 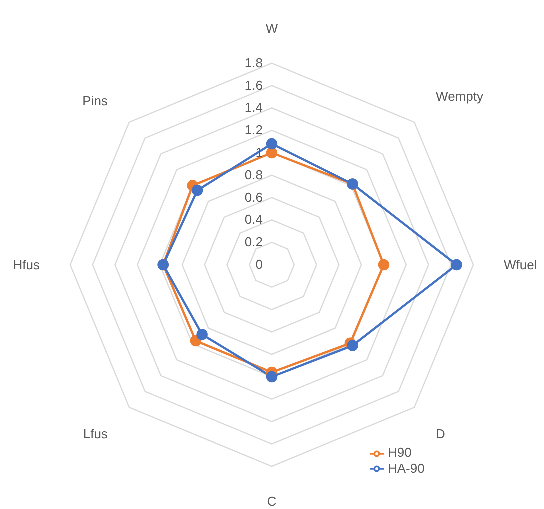 What do you see at coordinates (521, 265) in the screenshot?
I see `spoke-label: Wfuel` at bounding box center [521, 265].